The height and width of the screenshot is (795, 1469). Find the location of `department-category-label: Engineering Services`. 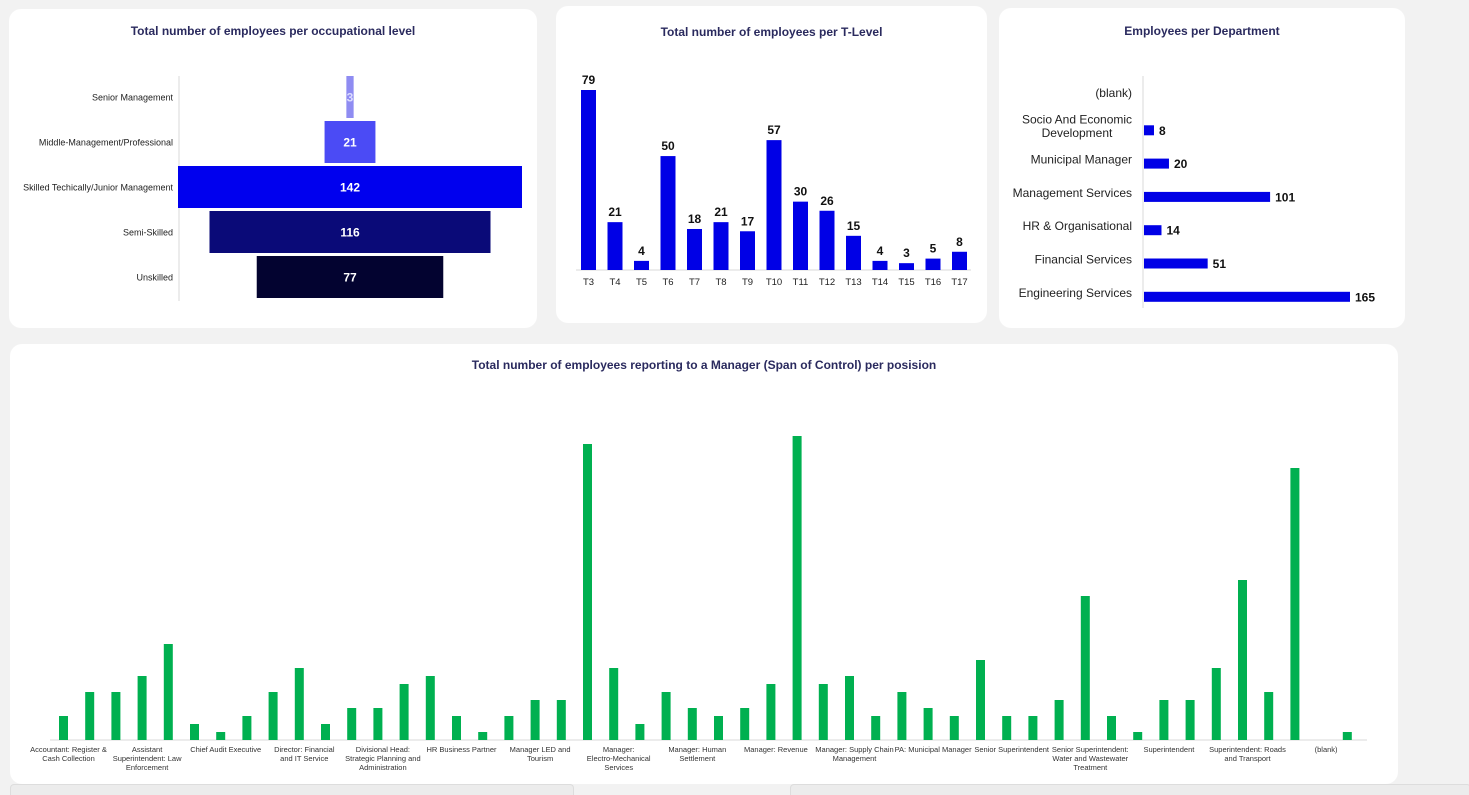

department-category-label: Engineering Services is located at coordinates (1075, 293).